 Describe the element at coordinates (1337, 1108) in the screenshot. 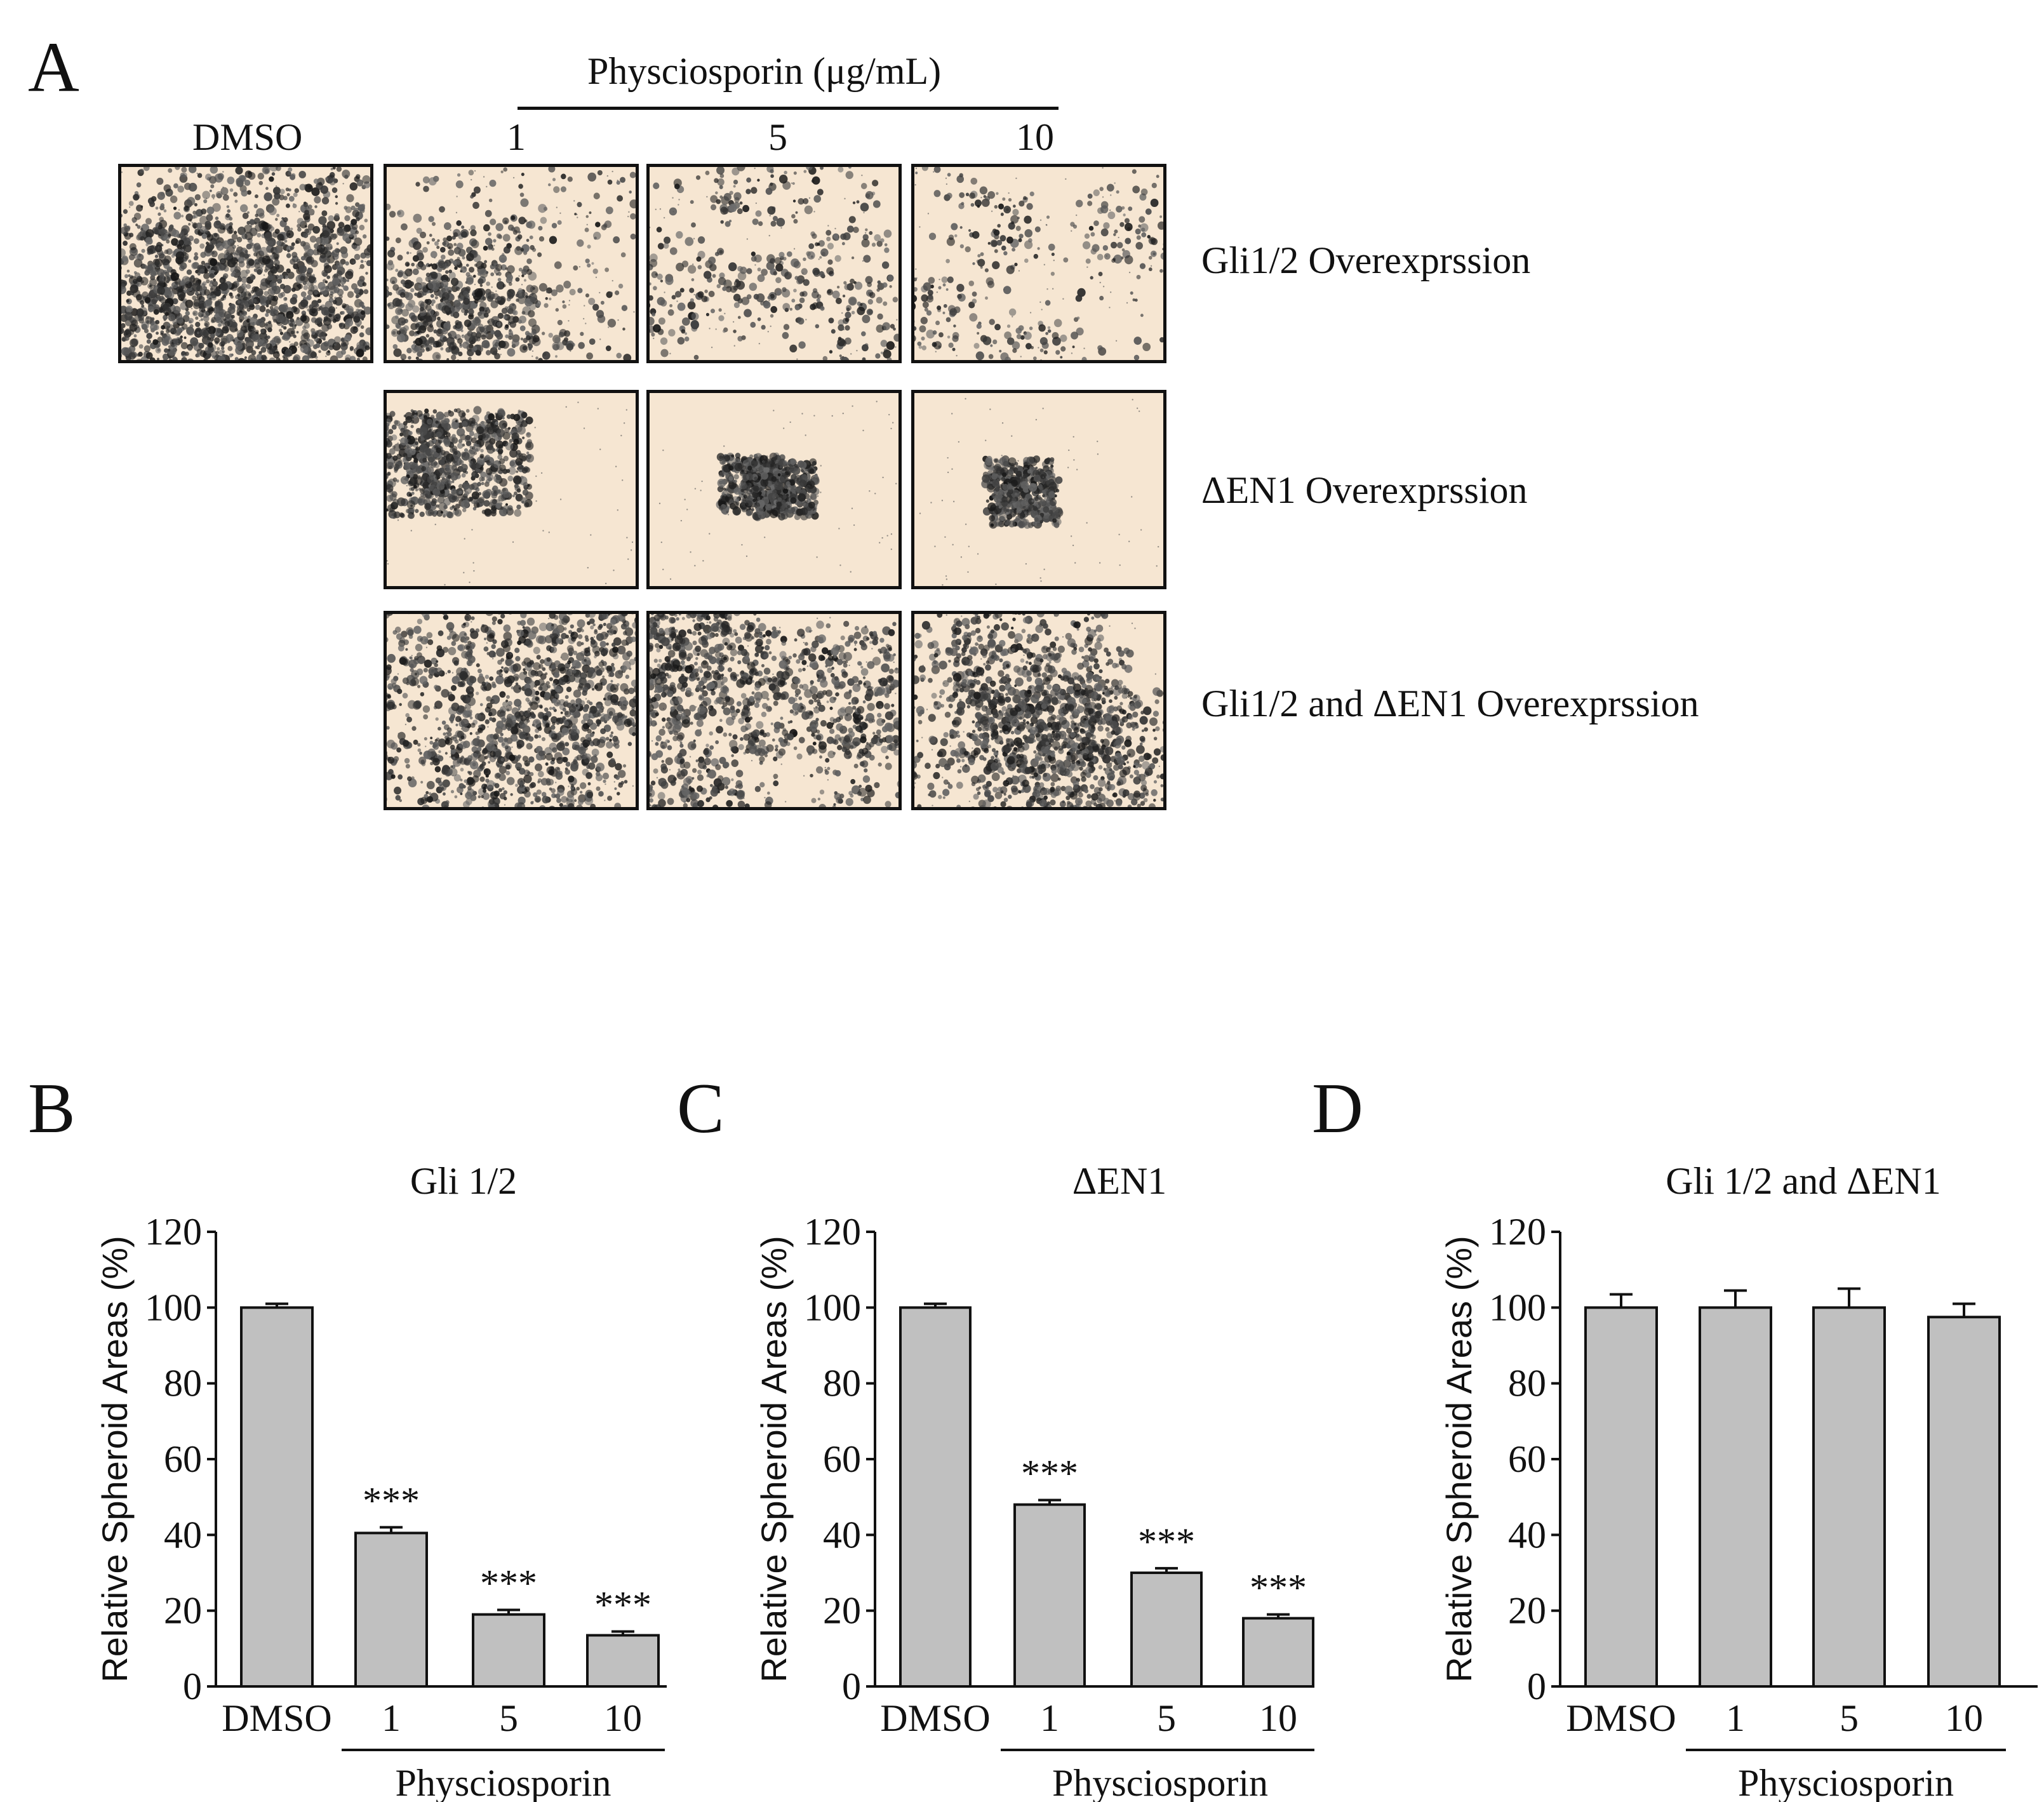

I see `panel-d-letter: D` at that location.